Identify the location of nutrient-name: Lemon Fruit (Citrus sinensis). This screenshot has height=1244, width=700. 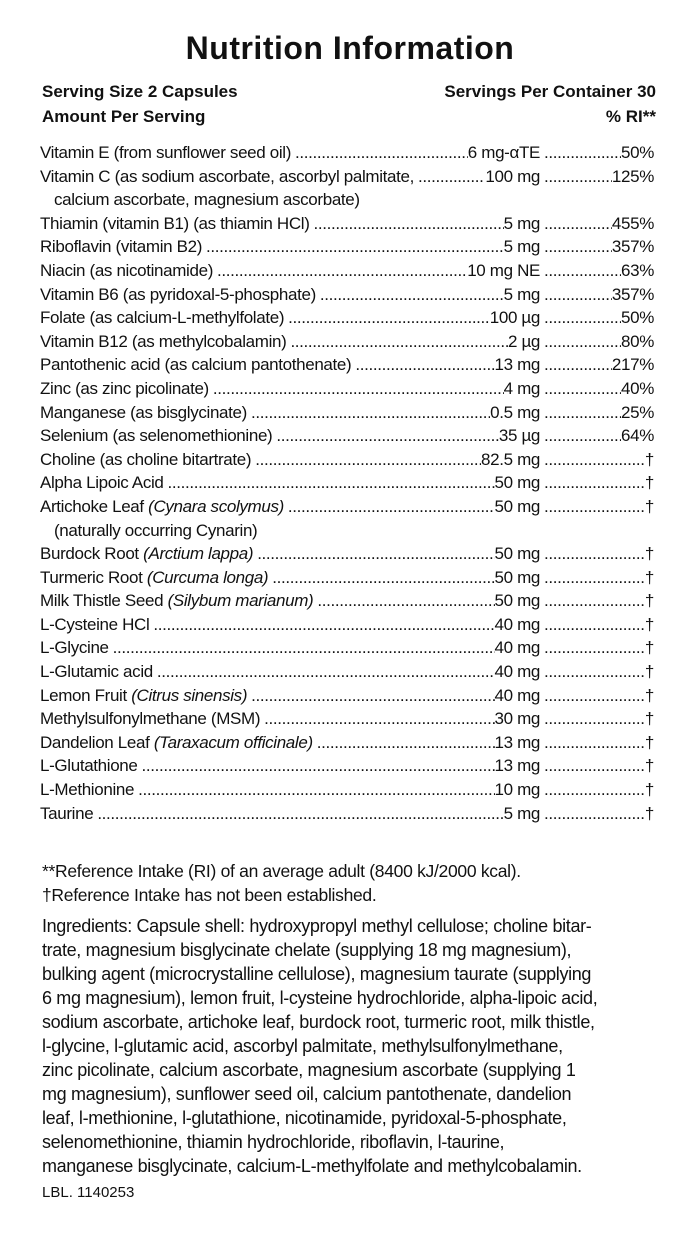
(144, 695).